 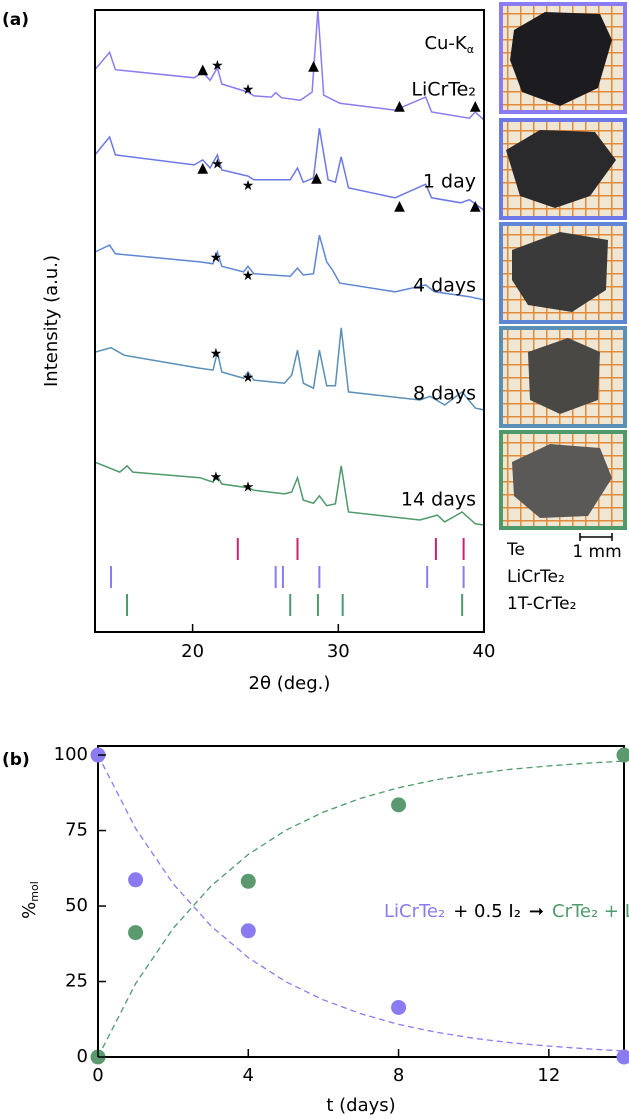 What do you see at coordinates (360, 1105) in the screenshot?
I see `x-axis-label: t (days)` at bounding box center [360, 1105].